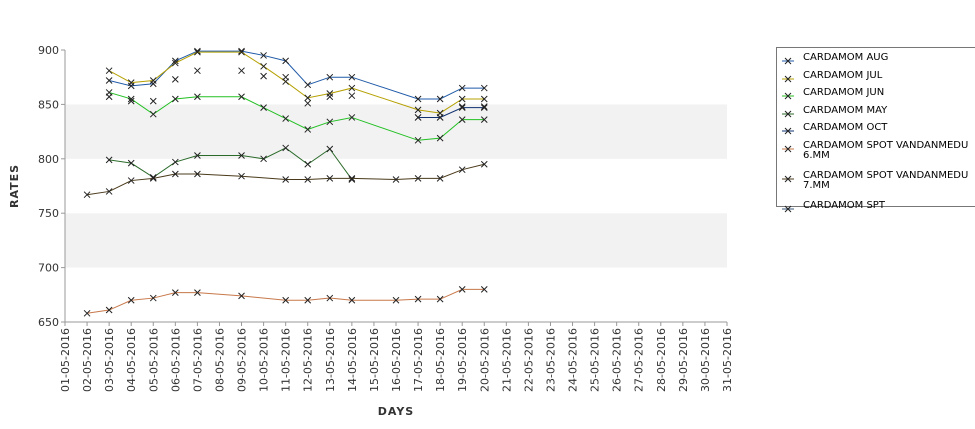 This screenshot has height=429, width=975. What do you see at coordinates (48, 159) in the screenshot?
I see `y-tick-label: 800` at bounding box center [48, 159].